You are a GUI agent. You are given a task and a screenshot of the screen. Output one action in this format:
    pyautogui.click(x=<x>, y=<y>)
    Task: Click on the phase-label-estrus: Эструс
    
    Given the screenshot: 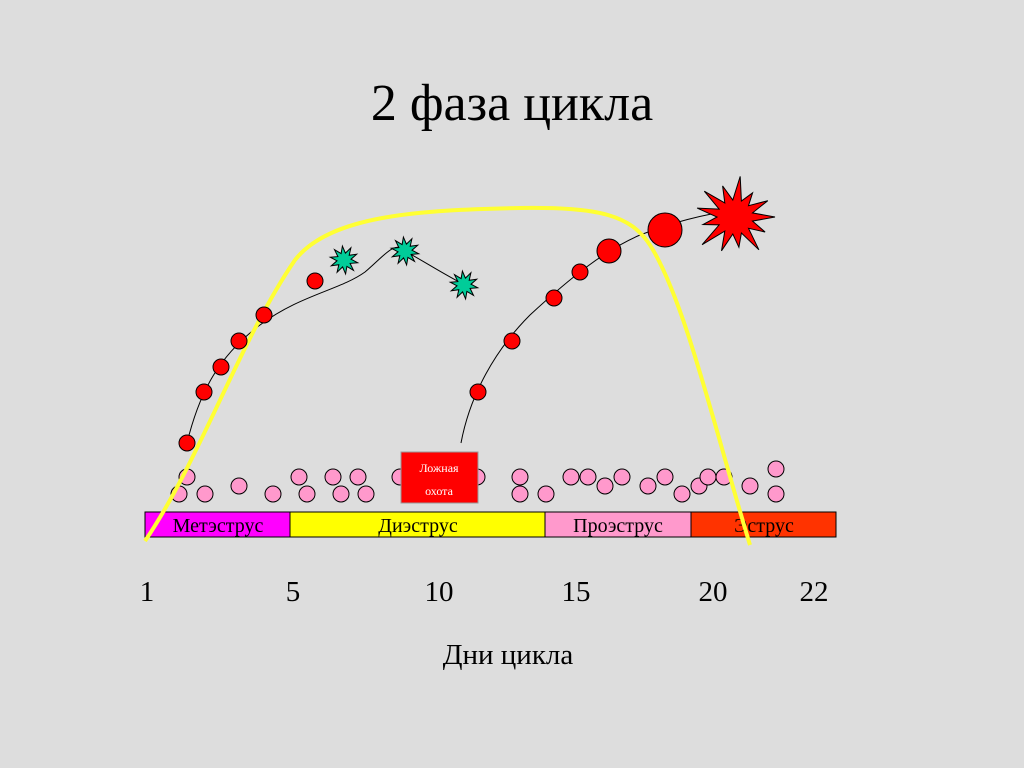 What is the action you would take?
    pyautogui.click(x=764, y=526)
    